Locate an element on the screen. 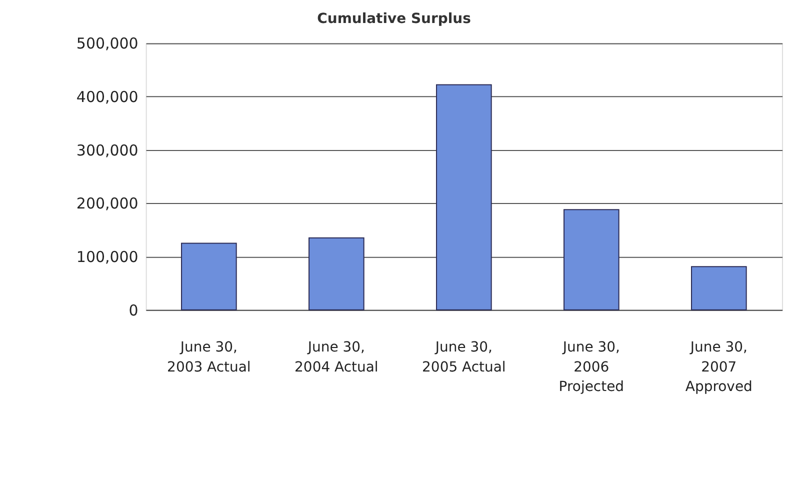 The height and width of the screenshot is (483, 801). y-tick-label: 500,000 is located at coordinates (107, 43).